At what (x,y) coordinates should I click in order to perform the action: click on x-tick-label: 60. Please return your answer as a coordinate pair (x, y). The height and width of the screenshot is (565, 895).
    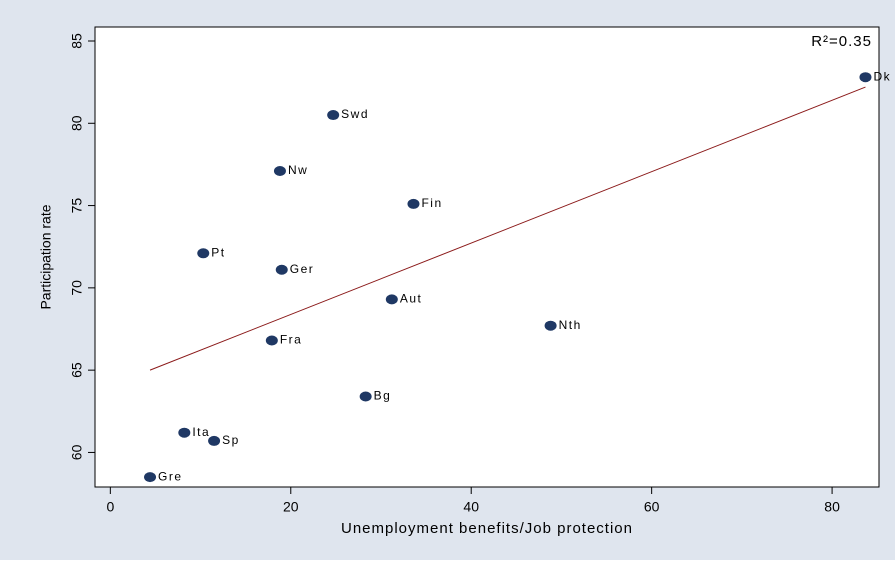
    Looking at the image, I should click on (652, 507).